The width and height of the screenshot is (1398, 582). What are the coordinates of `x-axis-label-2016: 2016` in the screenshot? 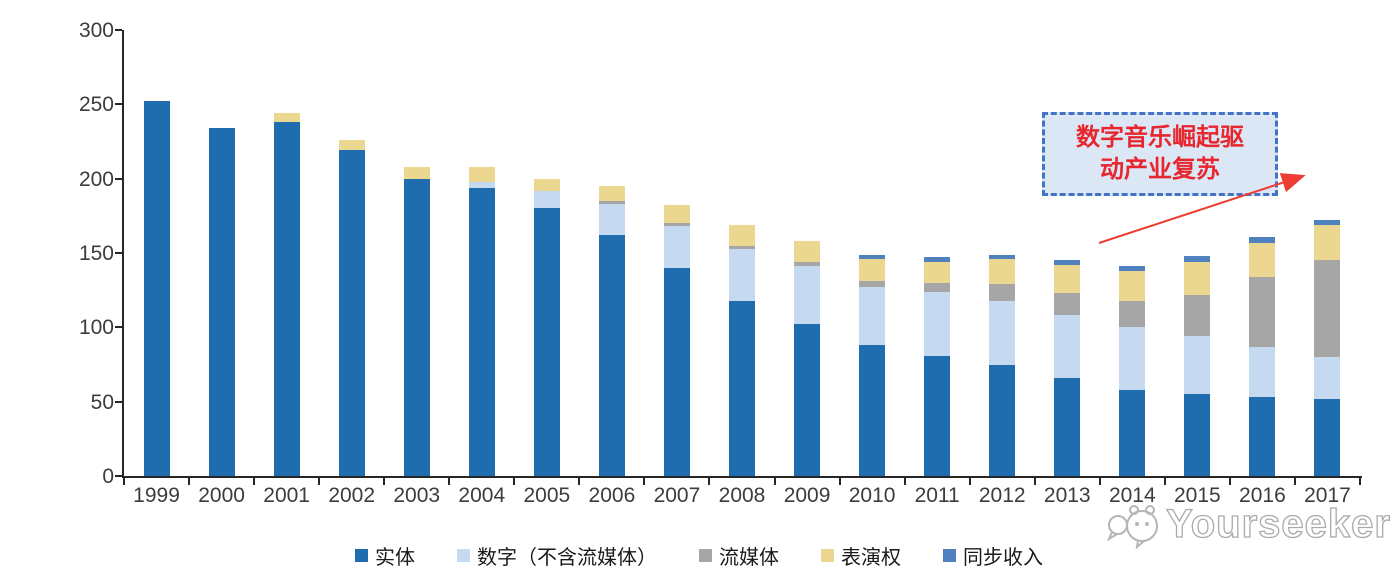 It's located at (1262, 495).